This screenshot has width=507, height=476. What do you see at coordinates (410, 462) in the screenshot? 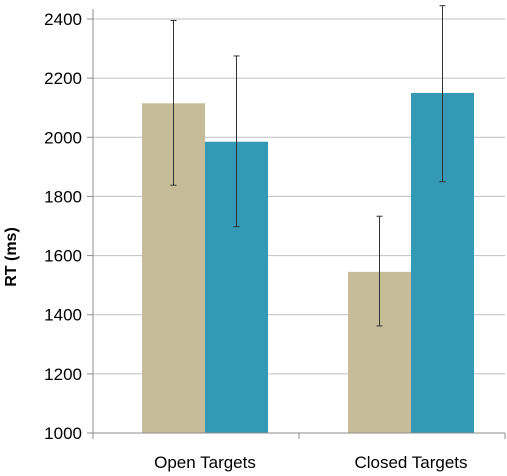
I see `x-category-label: Closed Targets` at bounding box center [410, 462].